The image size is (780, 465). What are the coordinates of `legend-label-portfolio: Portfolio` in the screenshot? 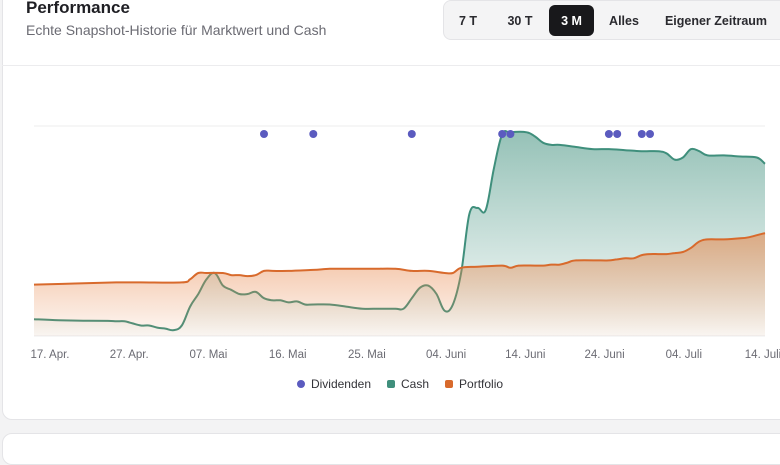 It's located at (481, 384).